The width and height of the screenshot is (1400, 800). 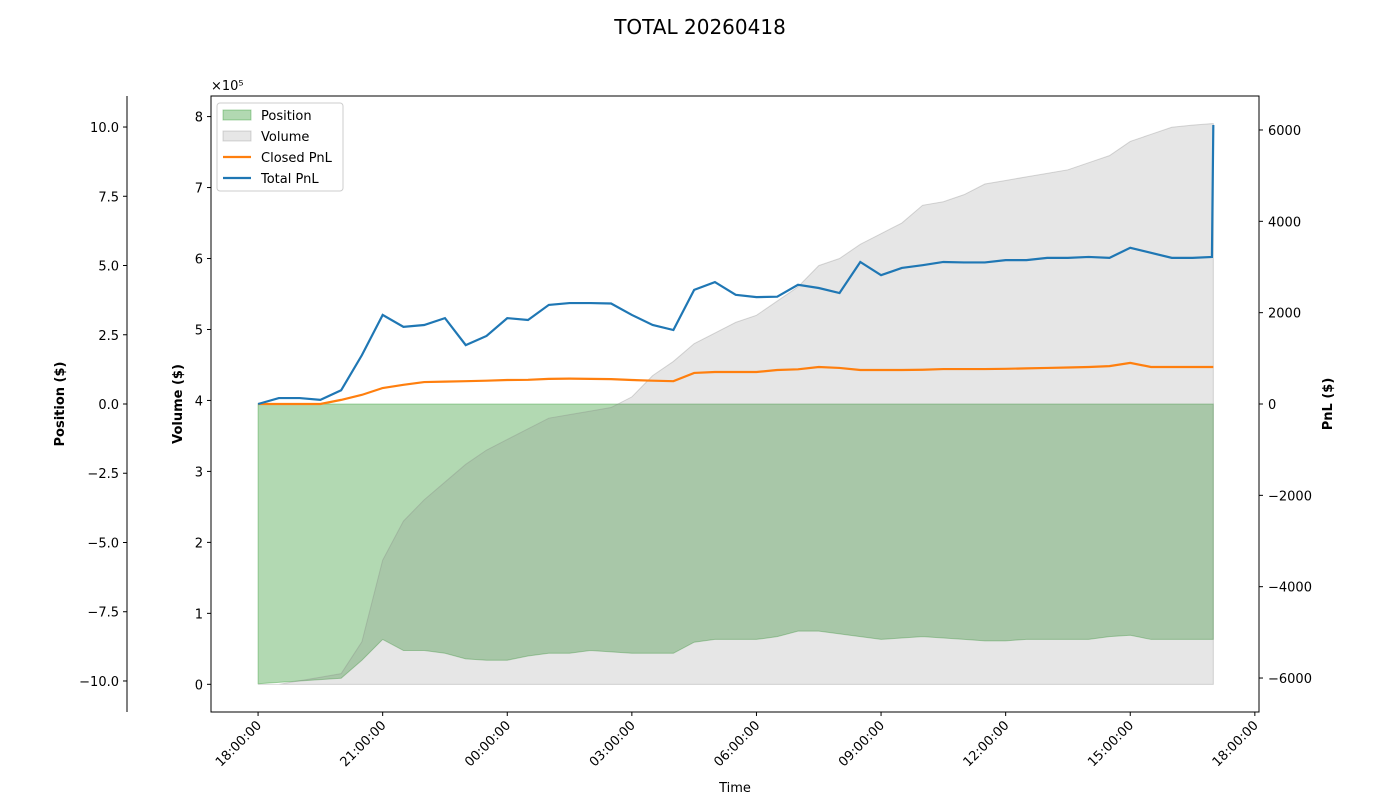 I want to click on y-axis-label: Volume ($), so click(x=178, y=404).